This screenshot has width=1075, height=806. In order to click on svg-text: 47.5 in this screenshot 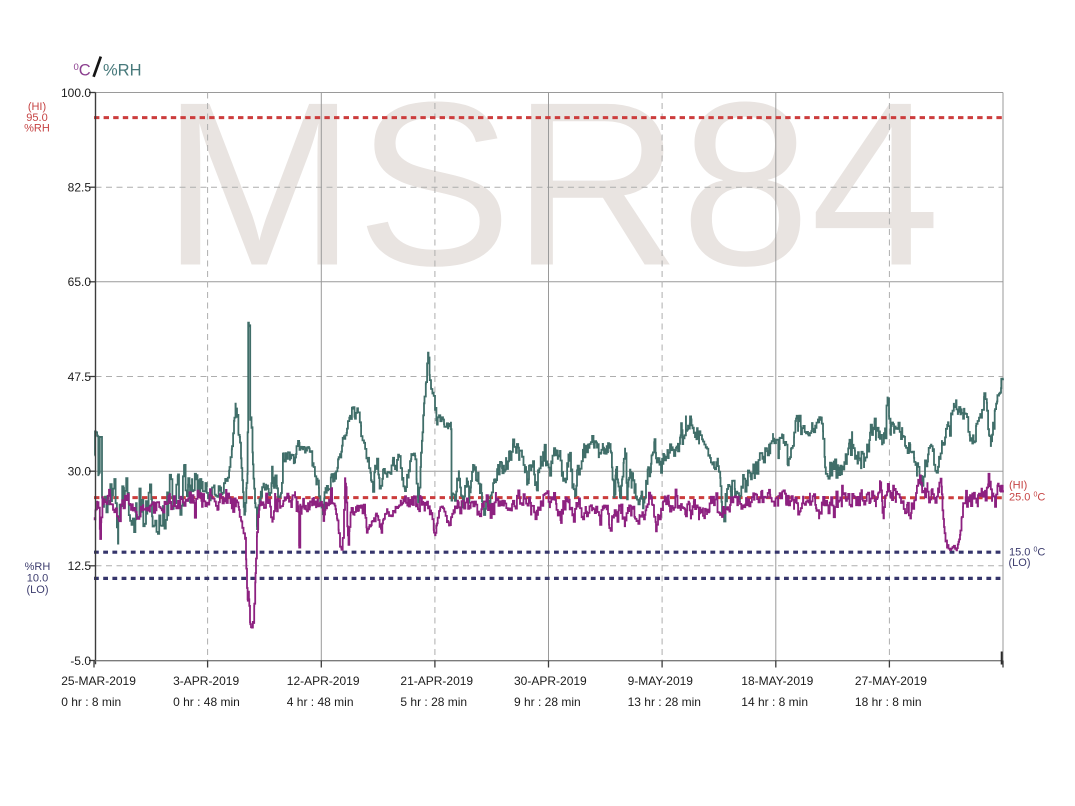, I will do `click(80, 377)`.